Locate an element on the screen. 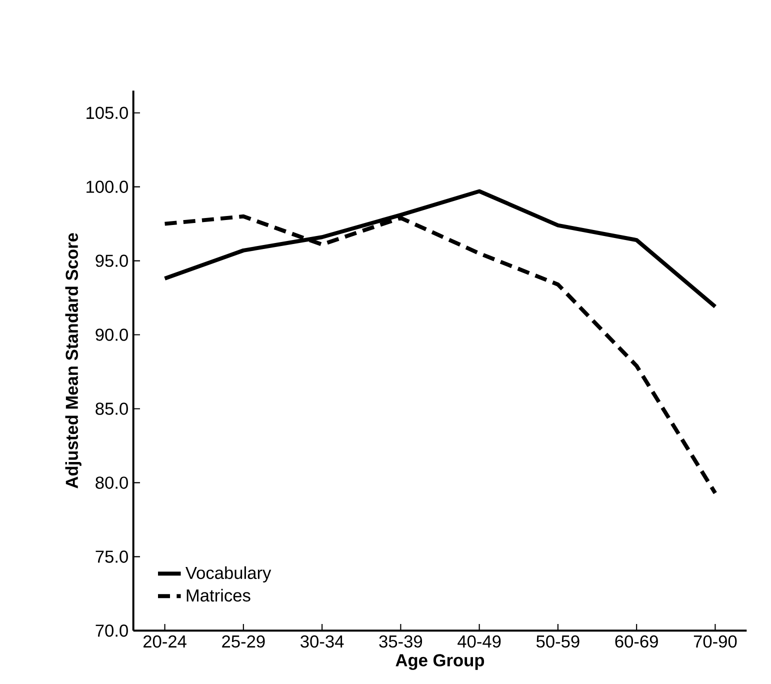  x-tick-label: 50-59 is located at coordinates (558, 641).